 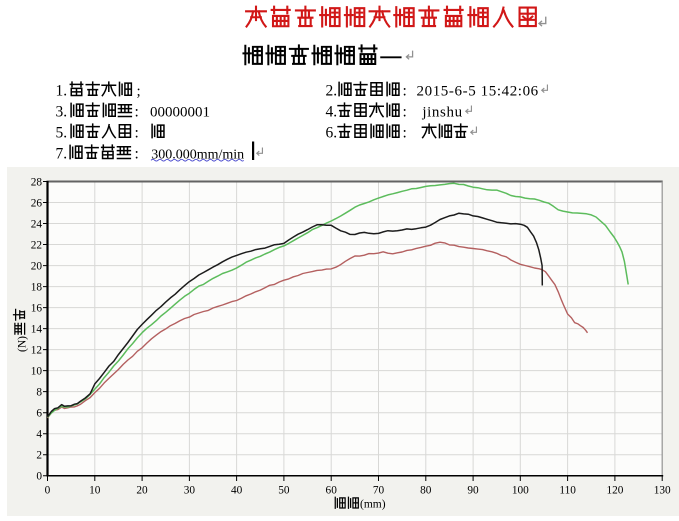 What do you see at coordinates (478, 92) in the screenshot?
I see `svg-text: 2015-6-5 15:42:06` at bounding box center [478, 92].